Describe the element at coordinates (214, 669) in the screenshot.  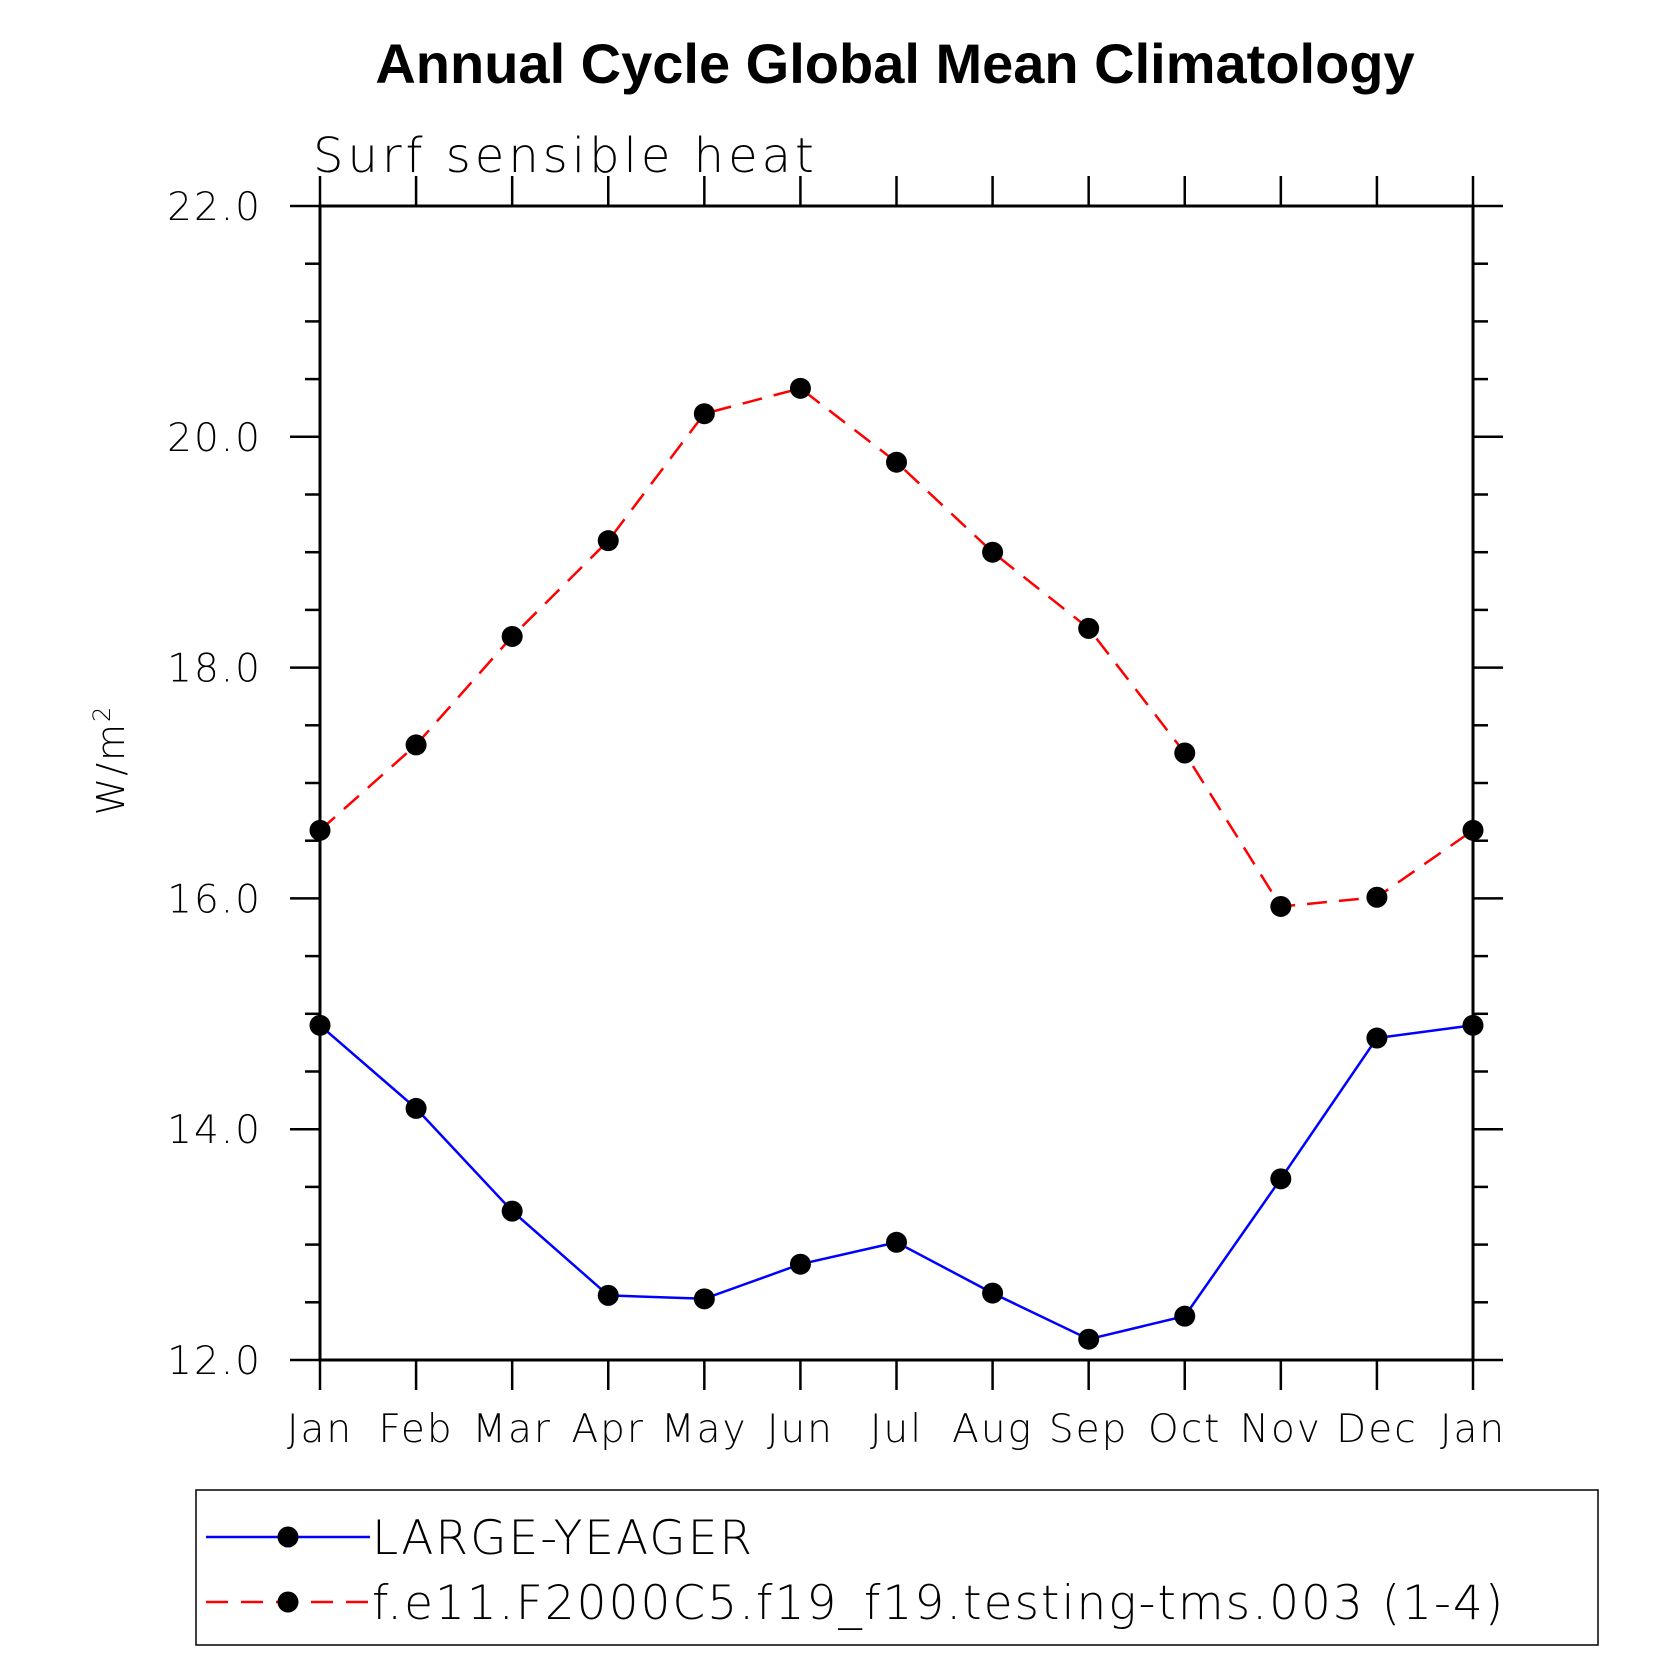
I see `y-tick-label: 18.0` at that location.